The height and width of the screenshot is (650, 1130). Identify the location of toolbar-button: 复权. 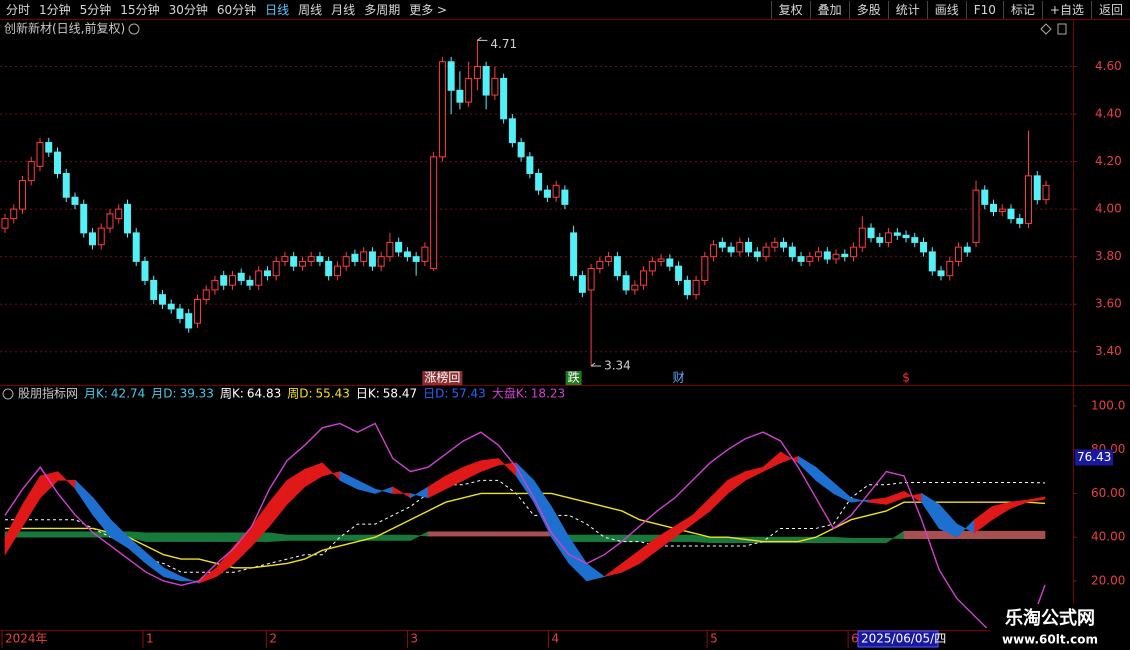
(790, 9).